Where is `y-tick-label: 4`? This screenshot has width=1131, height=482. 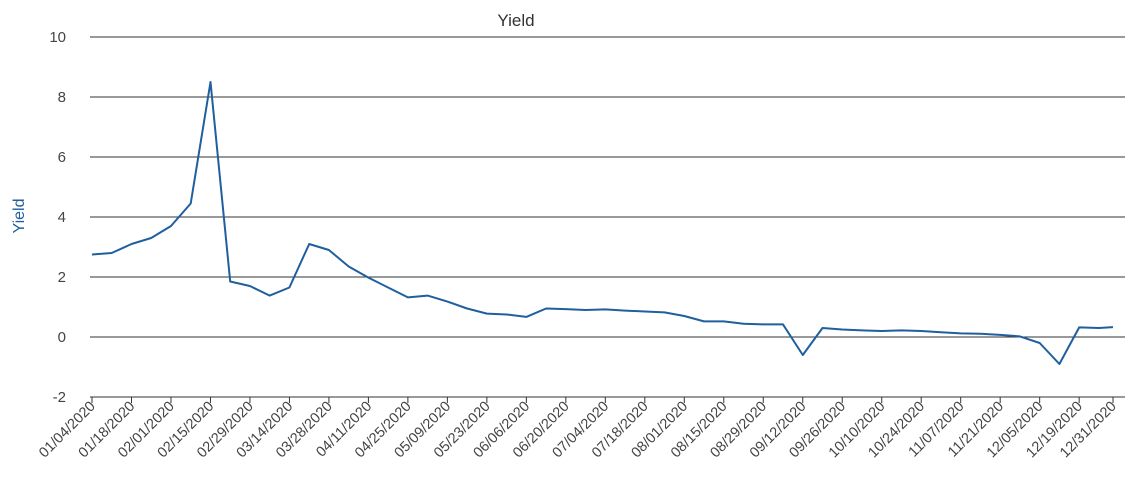
y-tick-label: 4 is located at coordinates (62, 217).